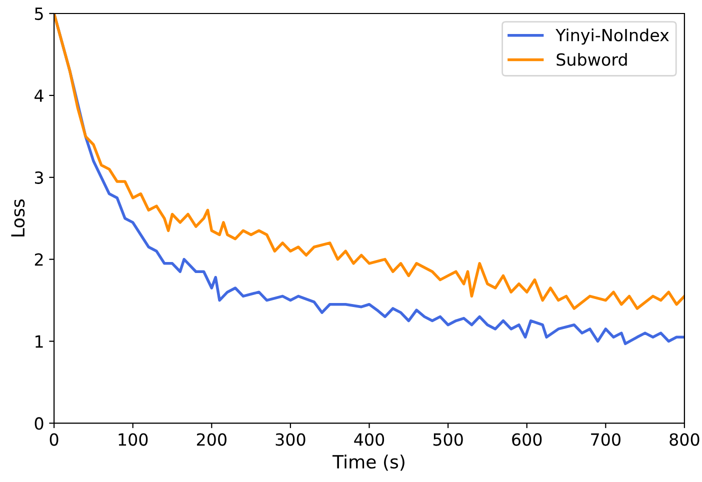  Describe the element at coordinates (39, 14) in the screenshot. I see `y-tick-label: 5` at that location.